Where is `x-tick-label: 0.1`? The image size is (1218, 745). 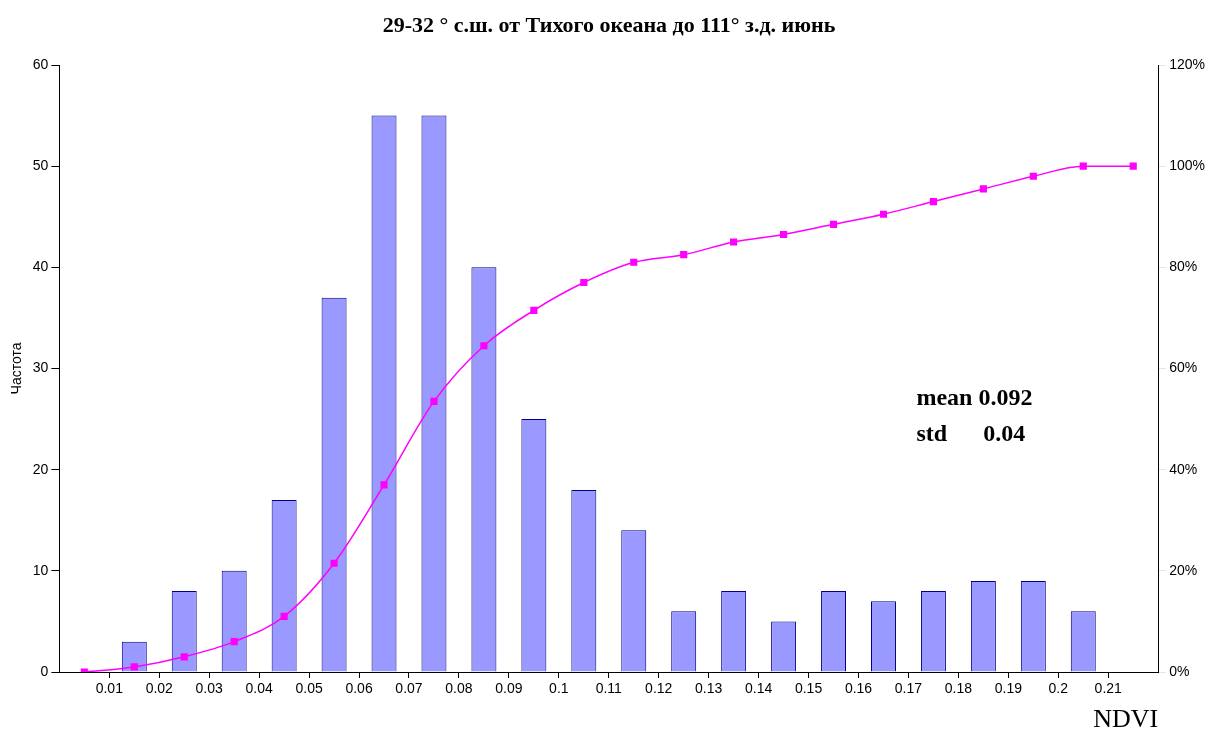 x-tick-label: 0.1 is located at coordinates (559, 688).